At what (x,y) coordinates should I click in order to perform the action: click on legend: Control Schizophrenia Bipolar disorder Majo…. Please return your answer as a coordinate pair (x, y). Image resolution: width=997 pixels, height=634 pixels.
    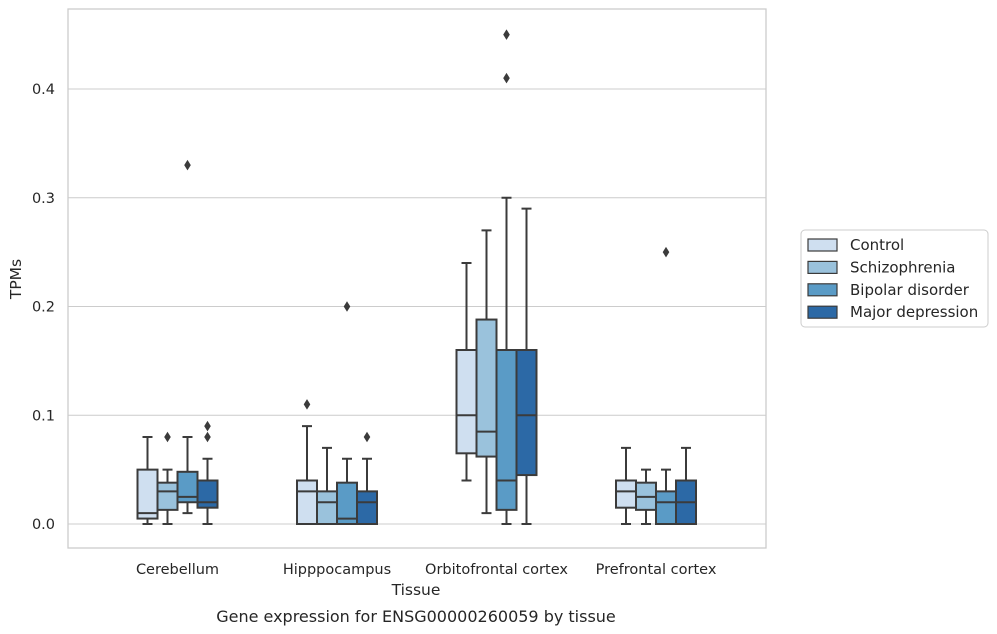
    Looking at the image, I should click on (894, 278).